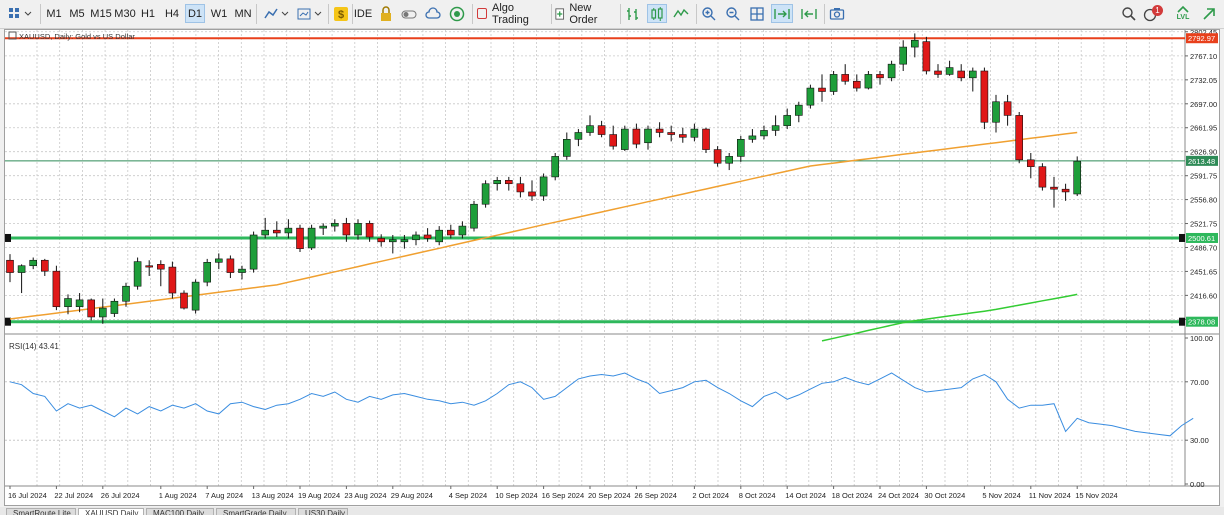 The width and height of the screenshot is (1224, 515). I want to click on time-tick-label: 26 Sep 2024, so click(655, 495).